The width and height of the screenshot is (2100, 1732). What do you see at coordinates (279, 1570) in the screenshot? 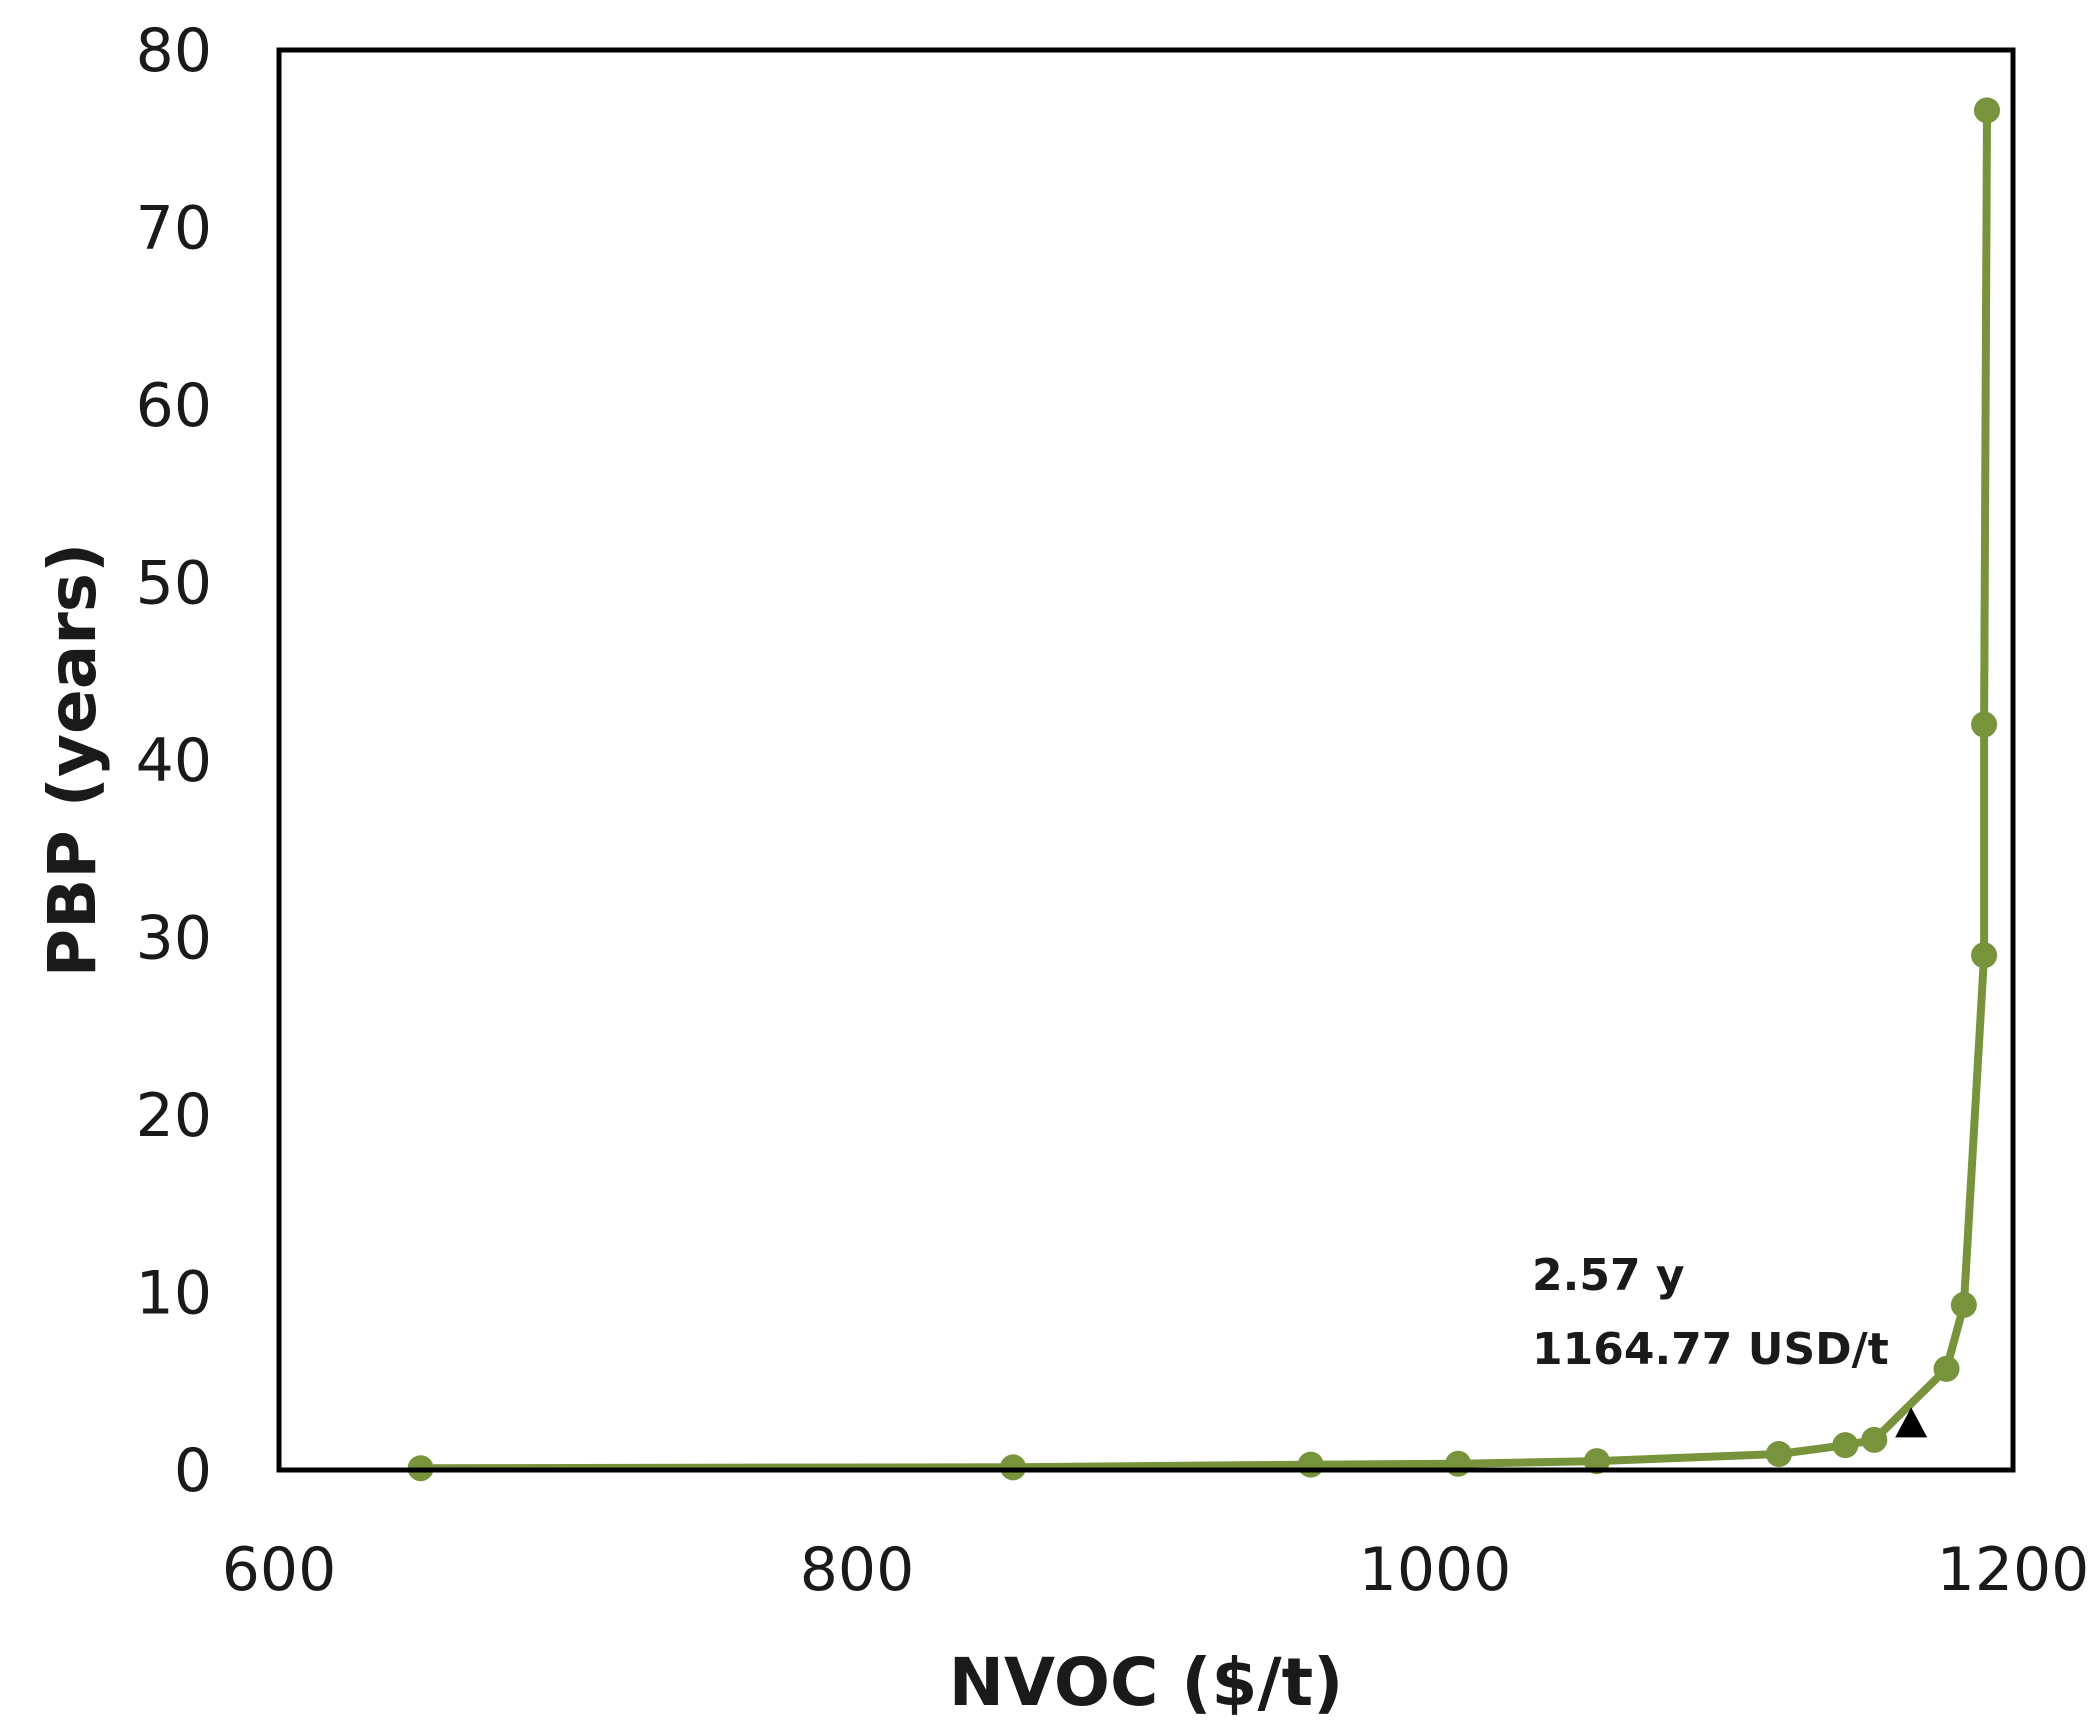
I see `x-tick-label-600: 600` at bounding box center [279, 1570].